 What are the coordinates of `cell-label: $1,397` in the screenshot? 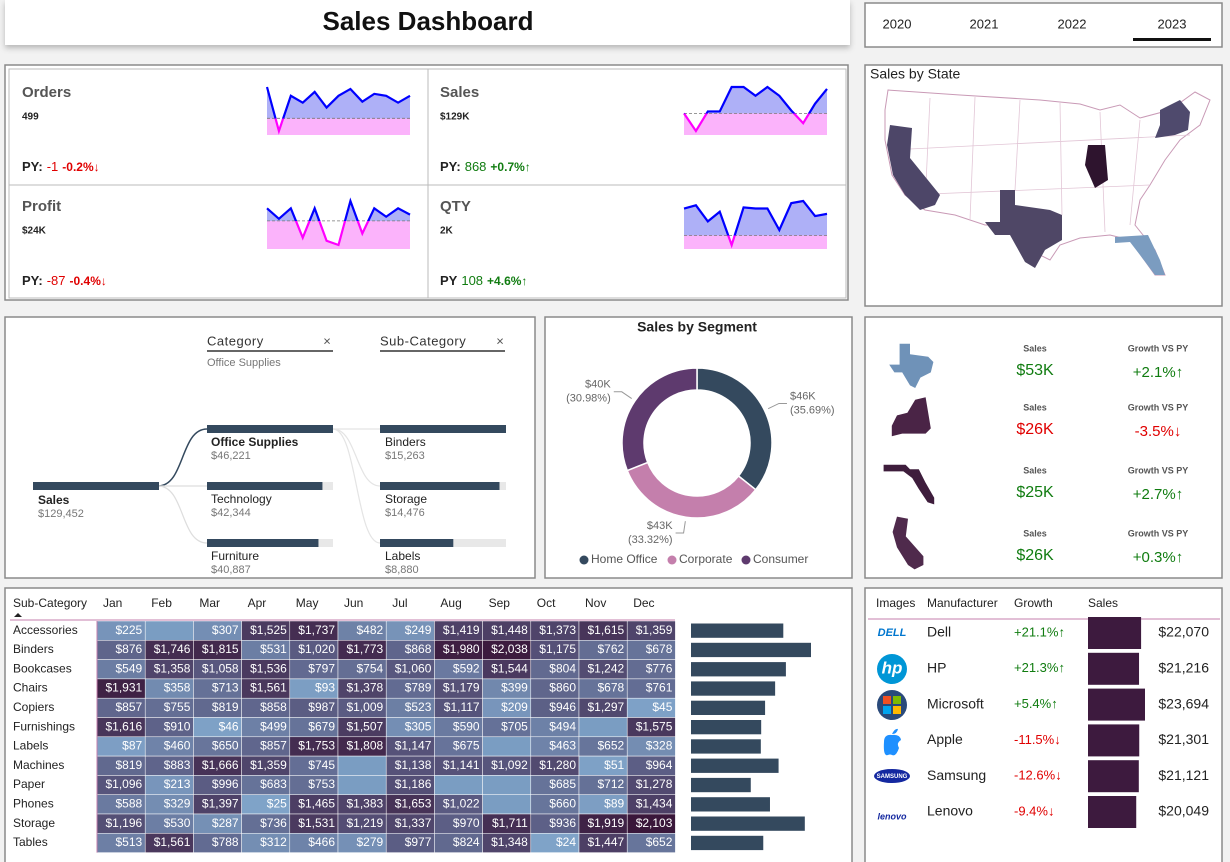 It's located at (220, 804).